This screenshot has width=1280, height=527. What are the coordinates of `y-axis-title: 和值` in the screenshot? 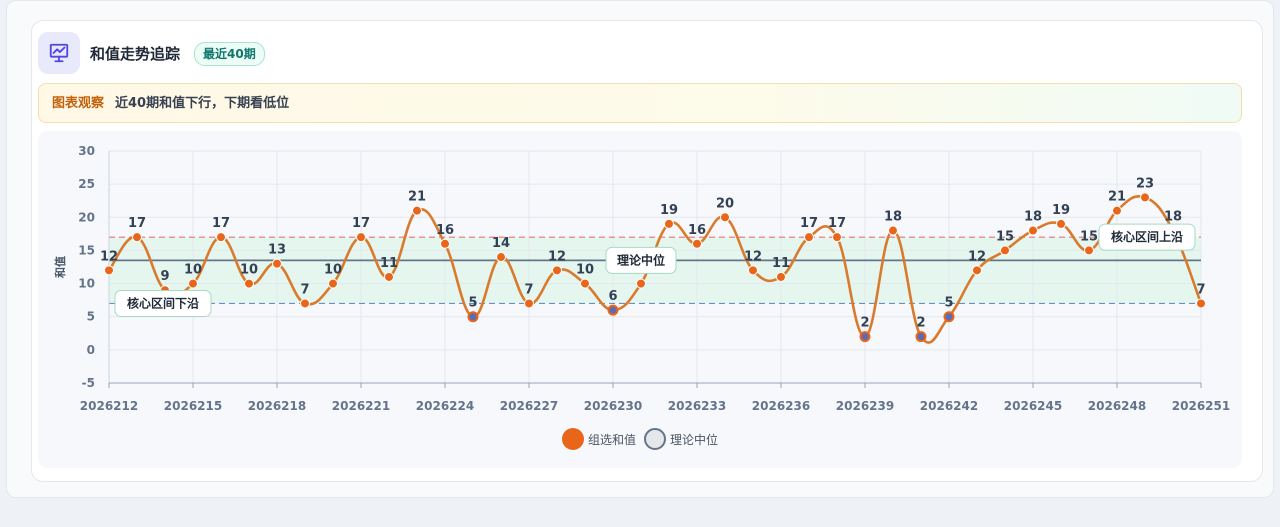 It's located at (60, 267).